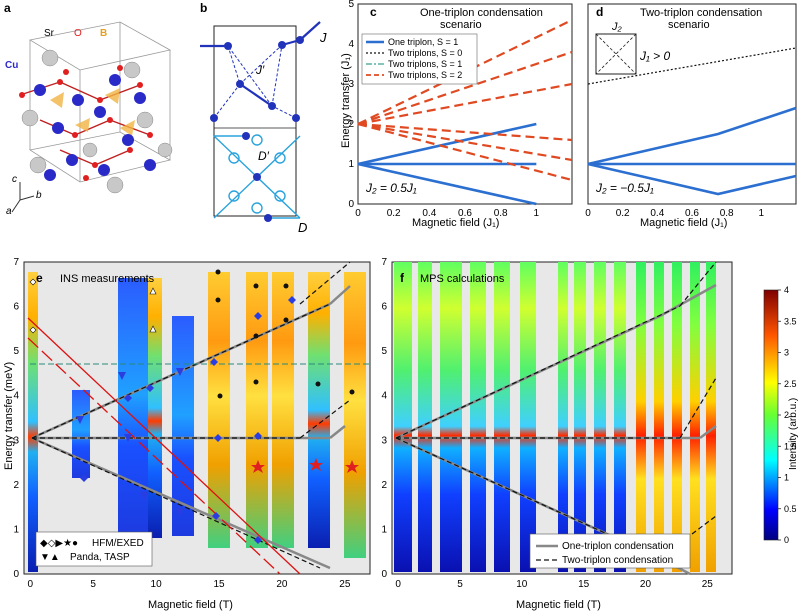 The image size is (800, 612). I want to click on f-ytick-6: 6, so click(384, 307).